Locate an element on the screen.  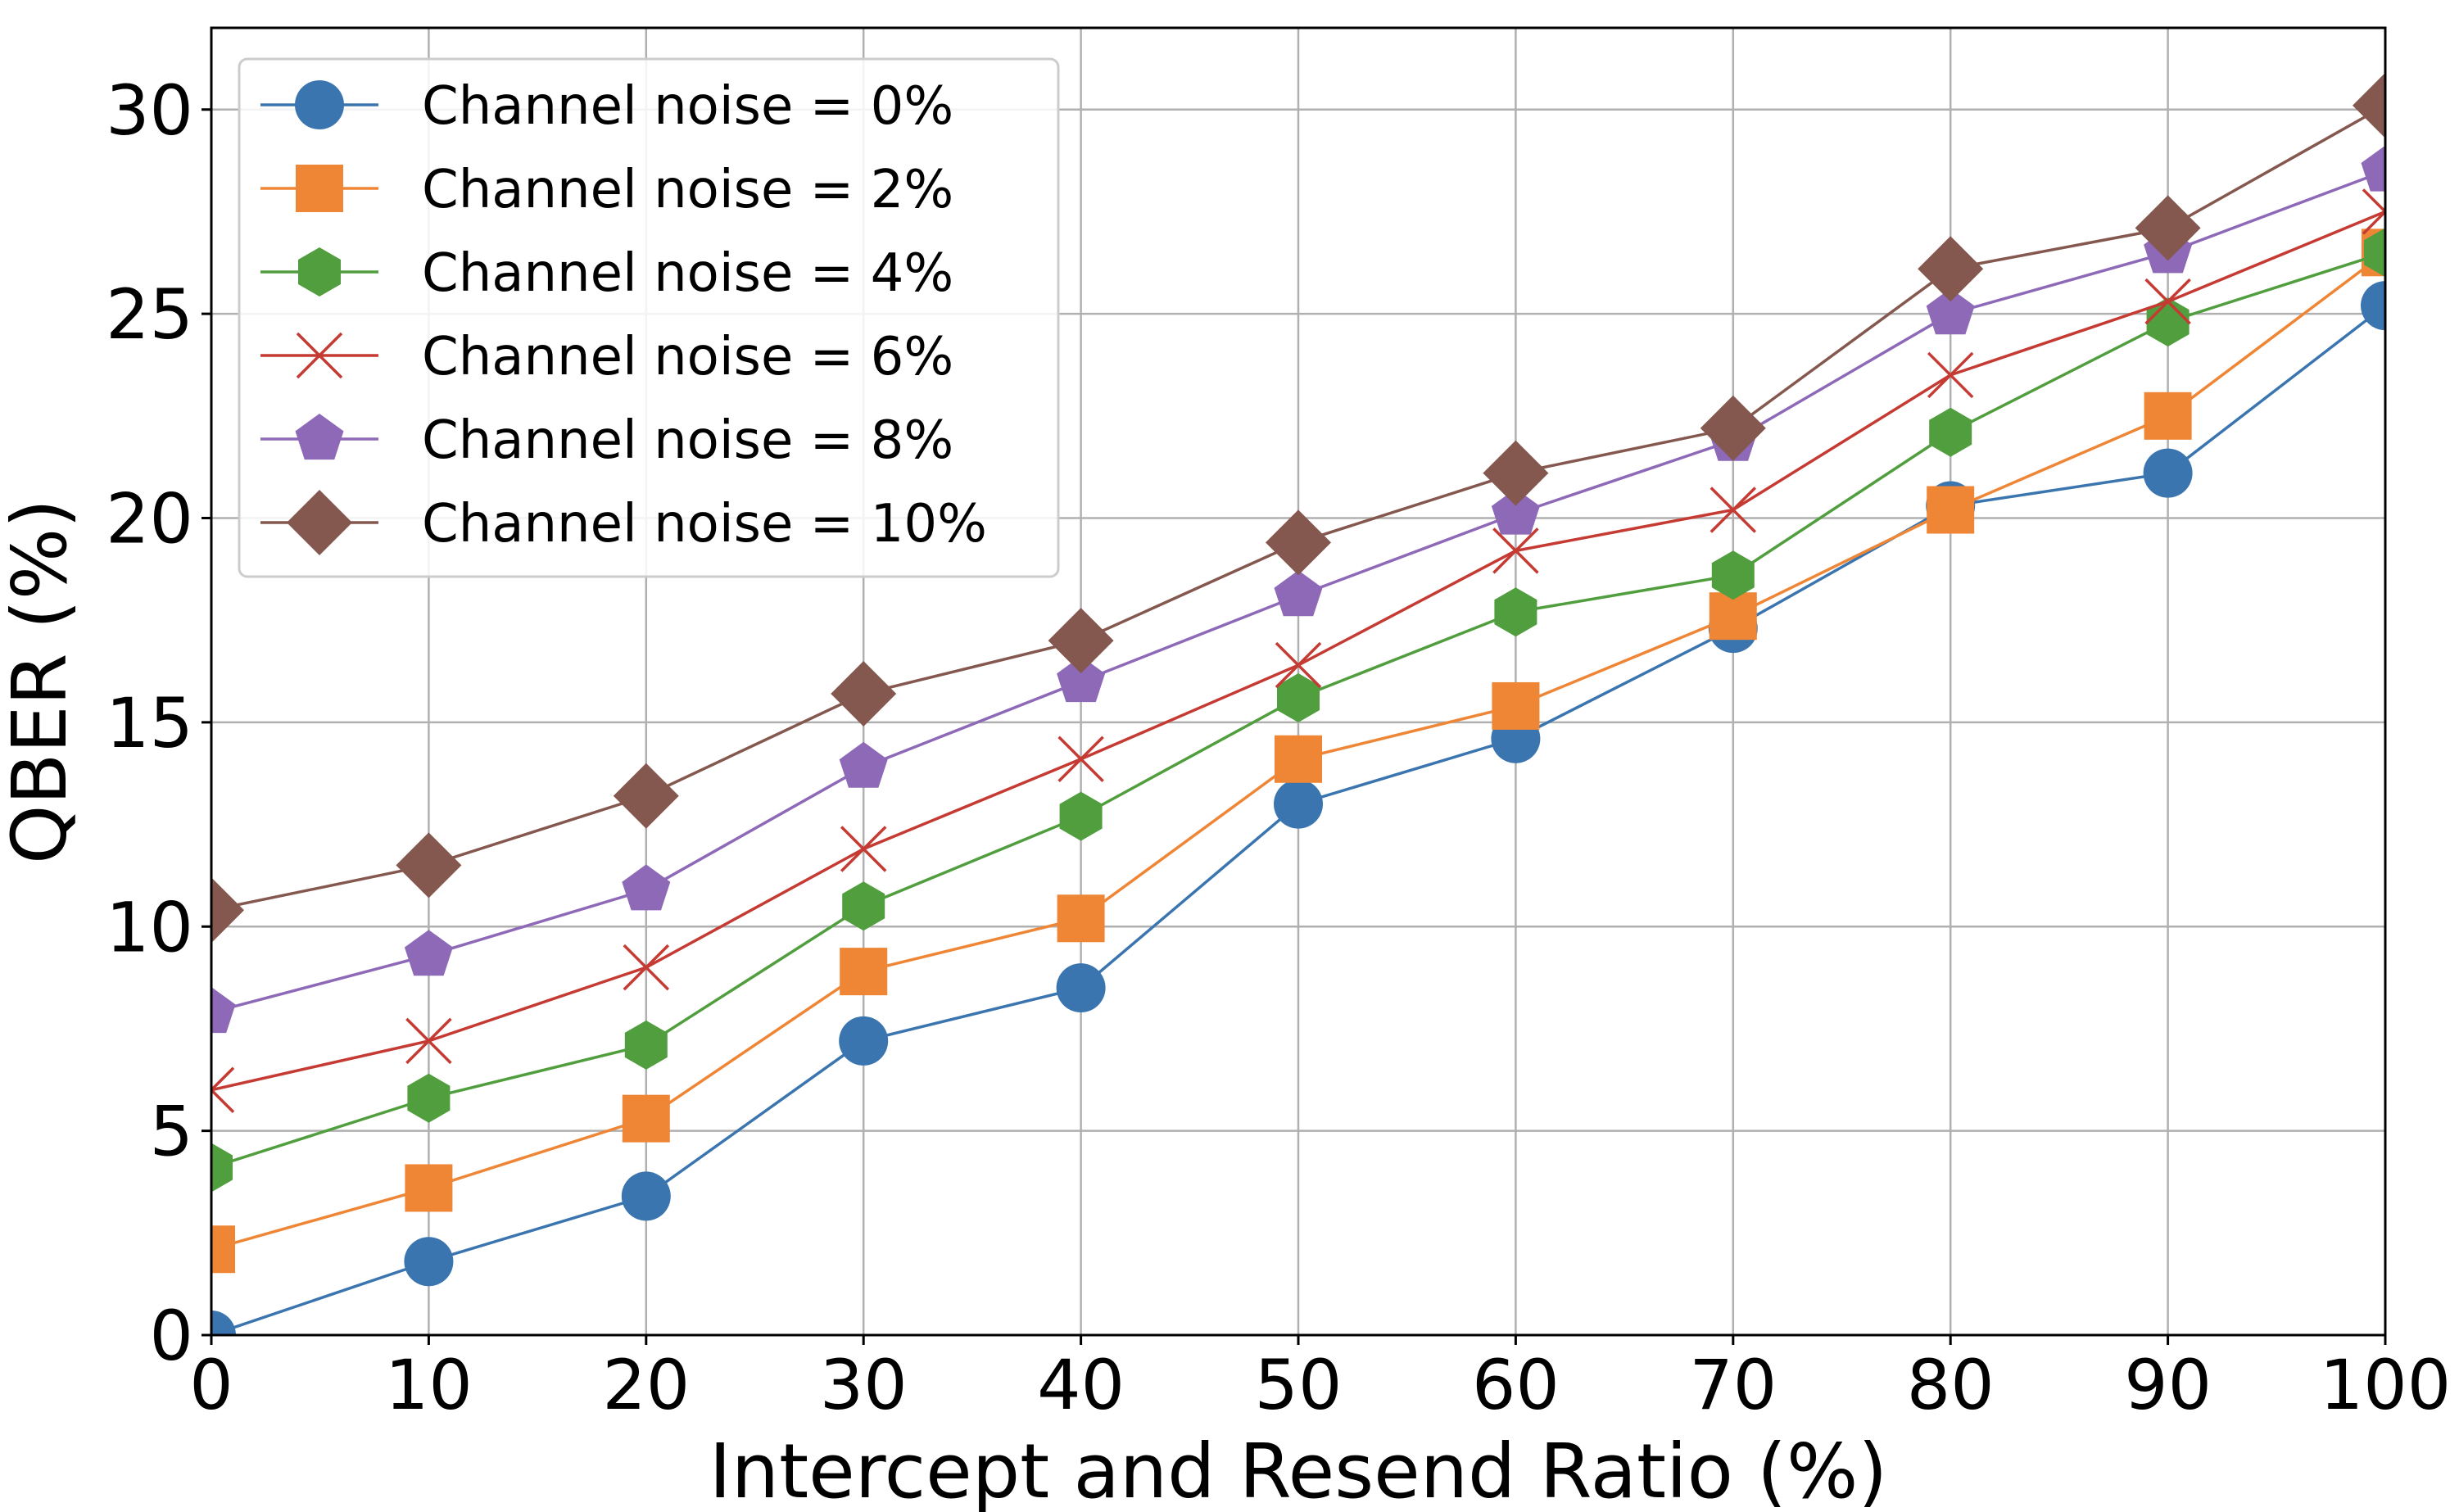
x-tick-label: 20 is located at coordinates (646, 1385).